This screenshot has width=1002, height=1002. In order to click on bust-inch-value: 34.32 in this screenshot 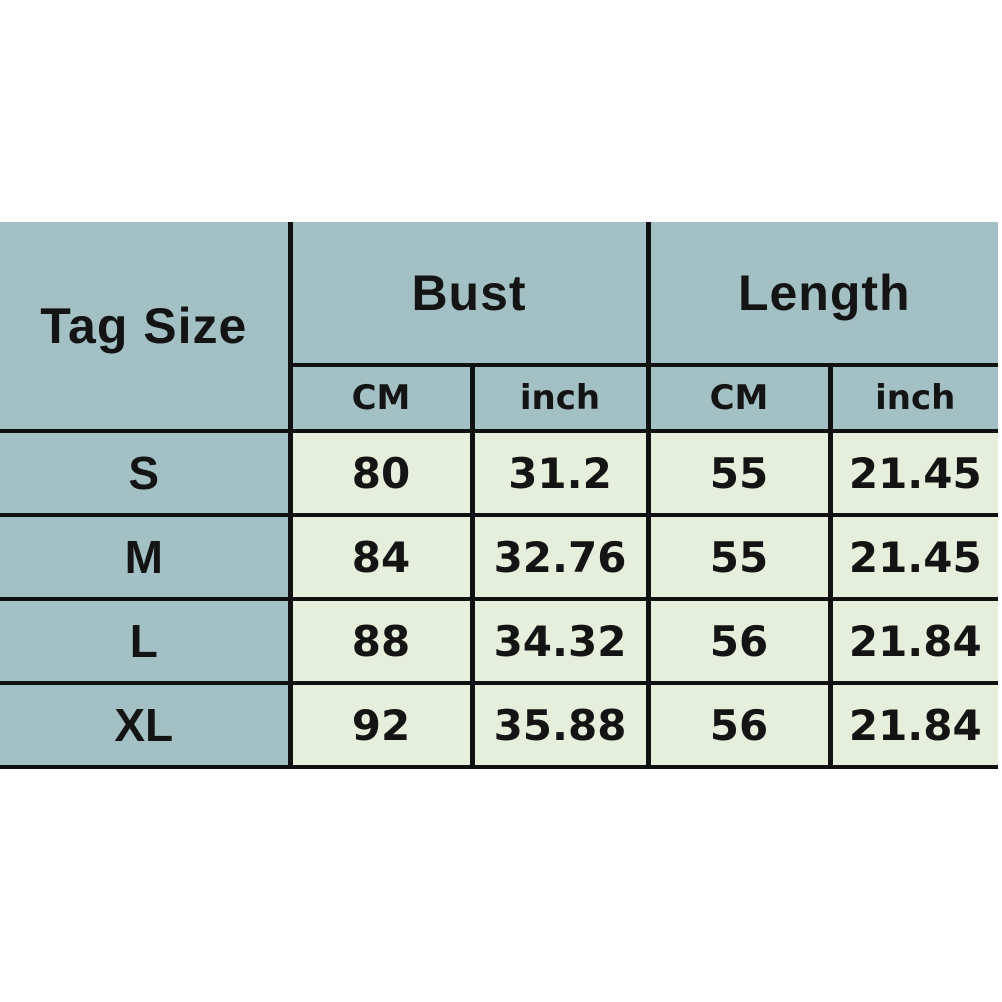, I will do `click(560, 641)`.